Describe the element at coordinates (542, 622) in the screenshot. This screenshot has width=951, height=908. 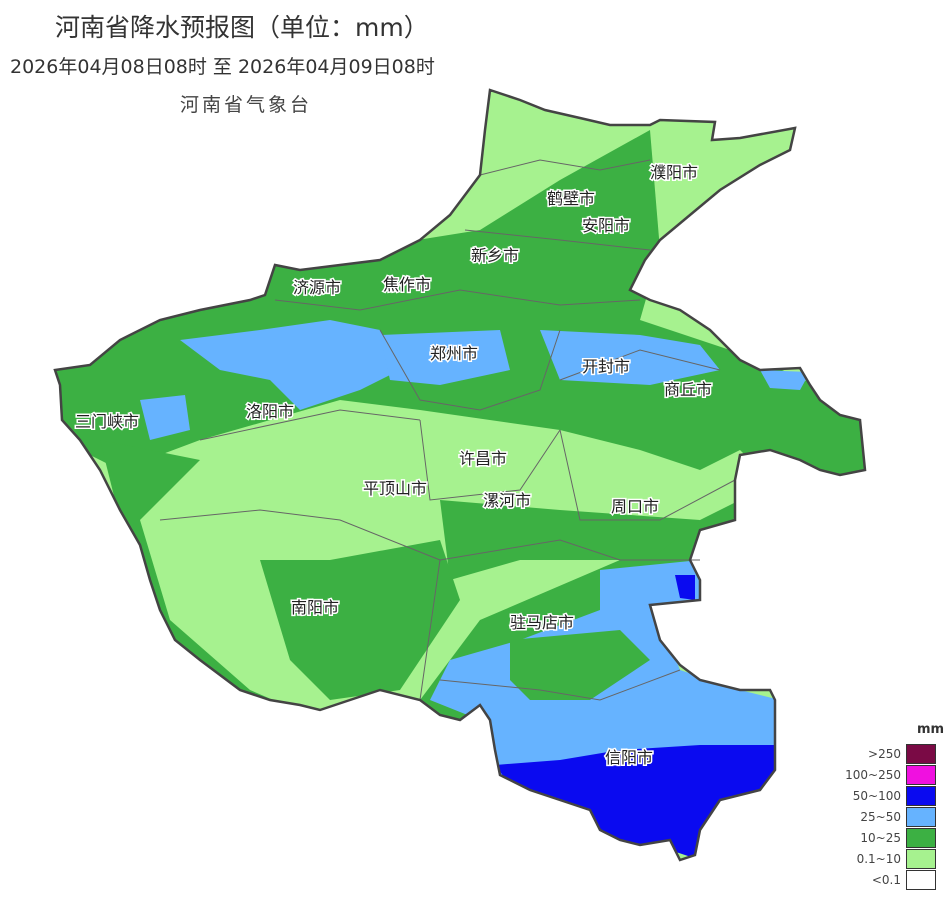
I see `city-label-zhumadian: 驻马店市` at that location.